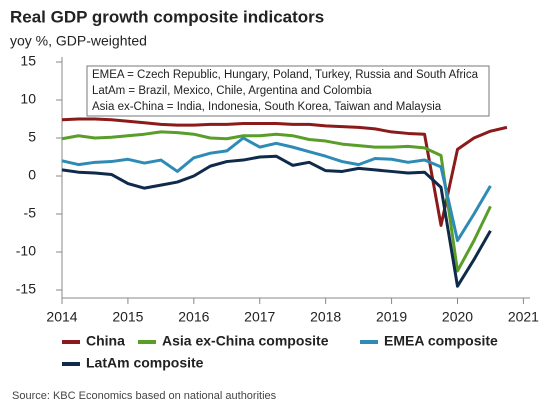  Describe the element at coordinates (325, 317) in the screenshot. I see `x-tick-label: 2018` at that location.